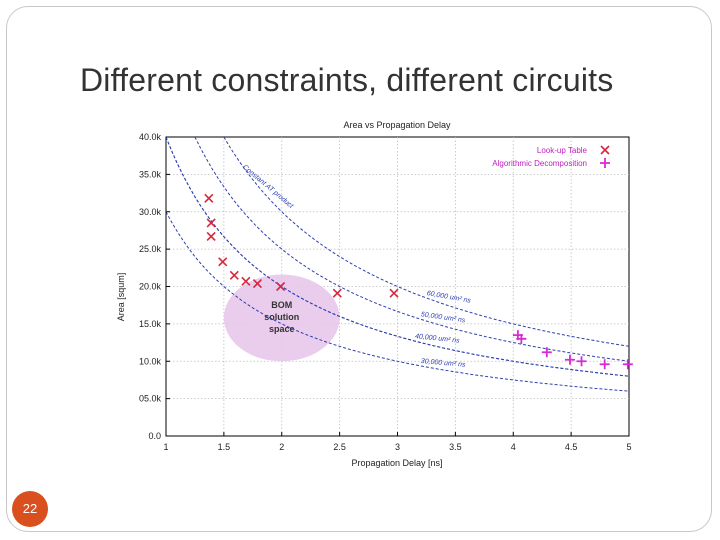  What do you see at coordinates (30, 509) in the screenshot?
I see `page-number-badge: 22` at bounding box center [30, 509].